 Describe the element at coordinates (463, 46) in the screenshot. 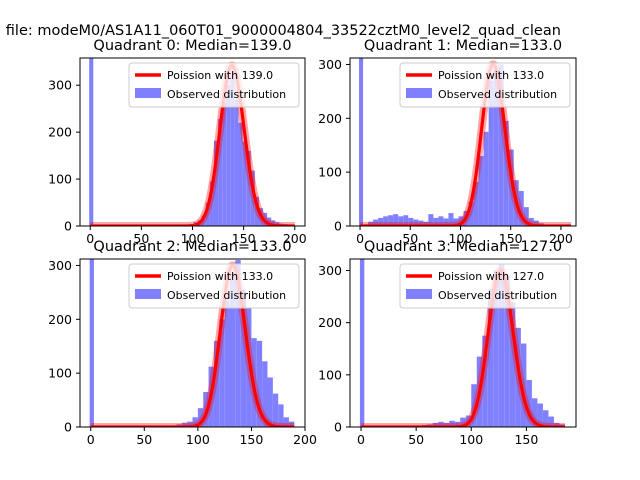

I see `chart-title: Quadrant 1: Median=133.0` at that location.